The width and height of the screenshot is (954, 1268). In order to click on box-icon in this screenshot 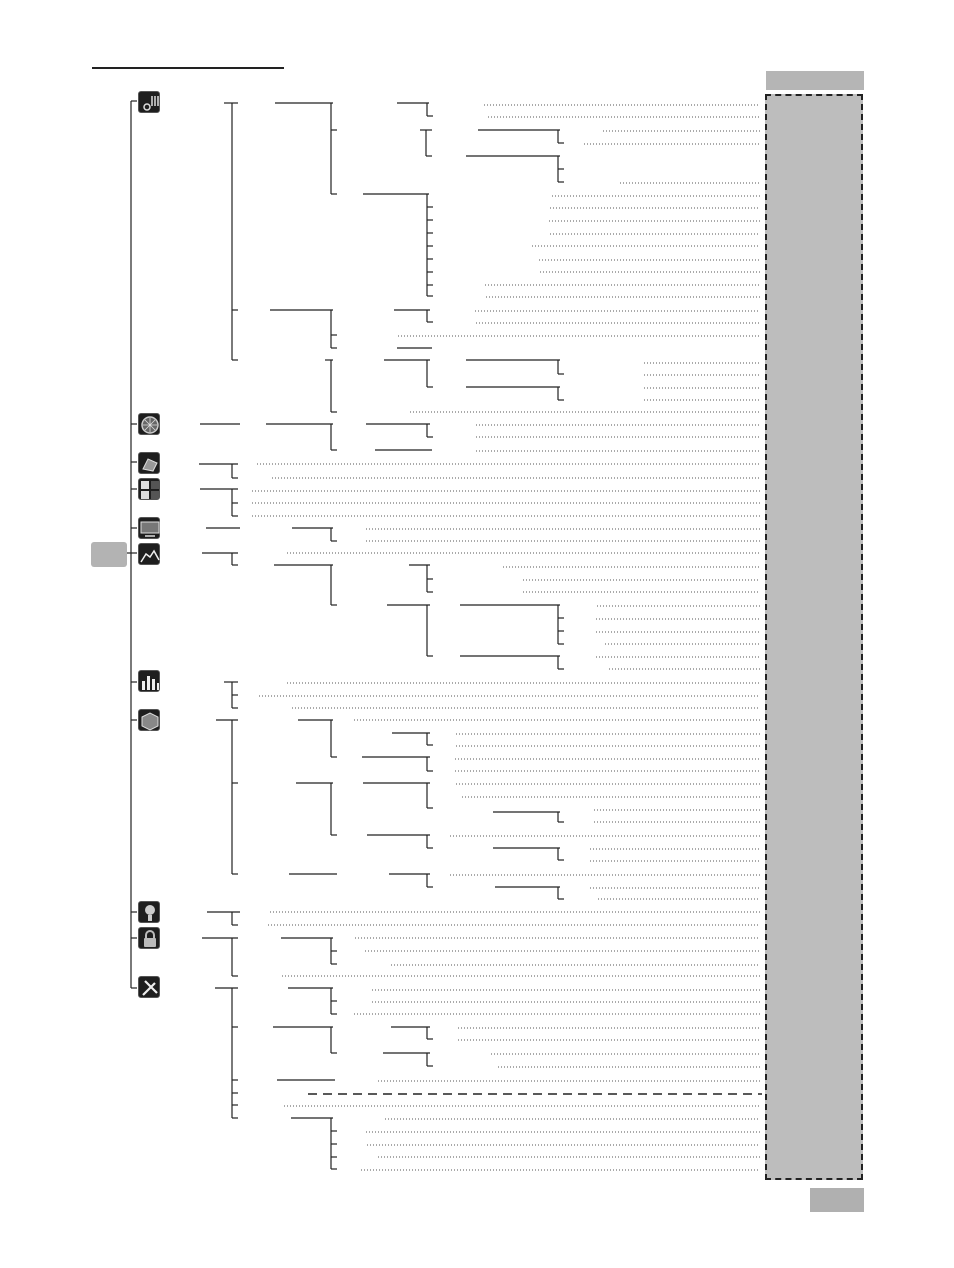, I will do `click(149, 720)`.